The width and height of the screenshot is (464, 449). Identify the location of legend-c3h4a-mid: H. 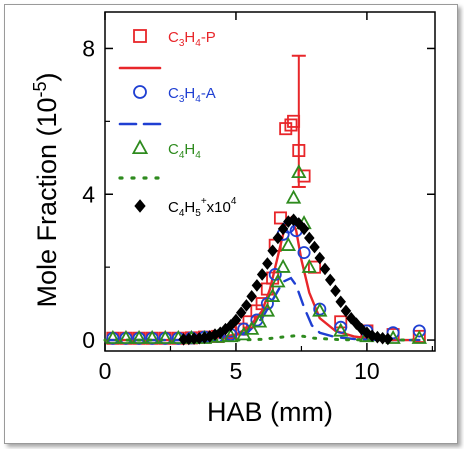
(189, 93).